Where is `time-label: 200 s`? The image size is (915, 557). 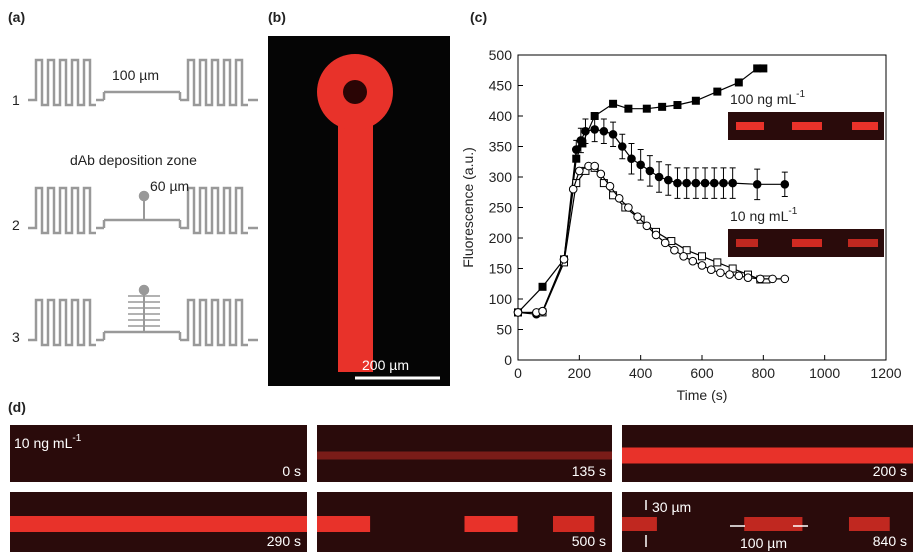
time-label: 200 s is located at coordinates (890, 471).